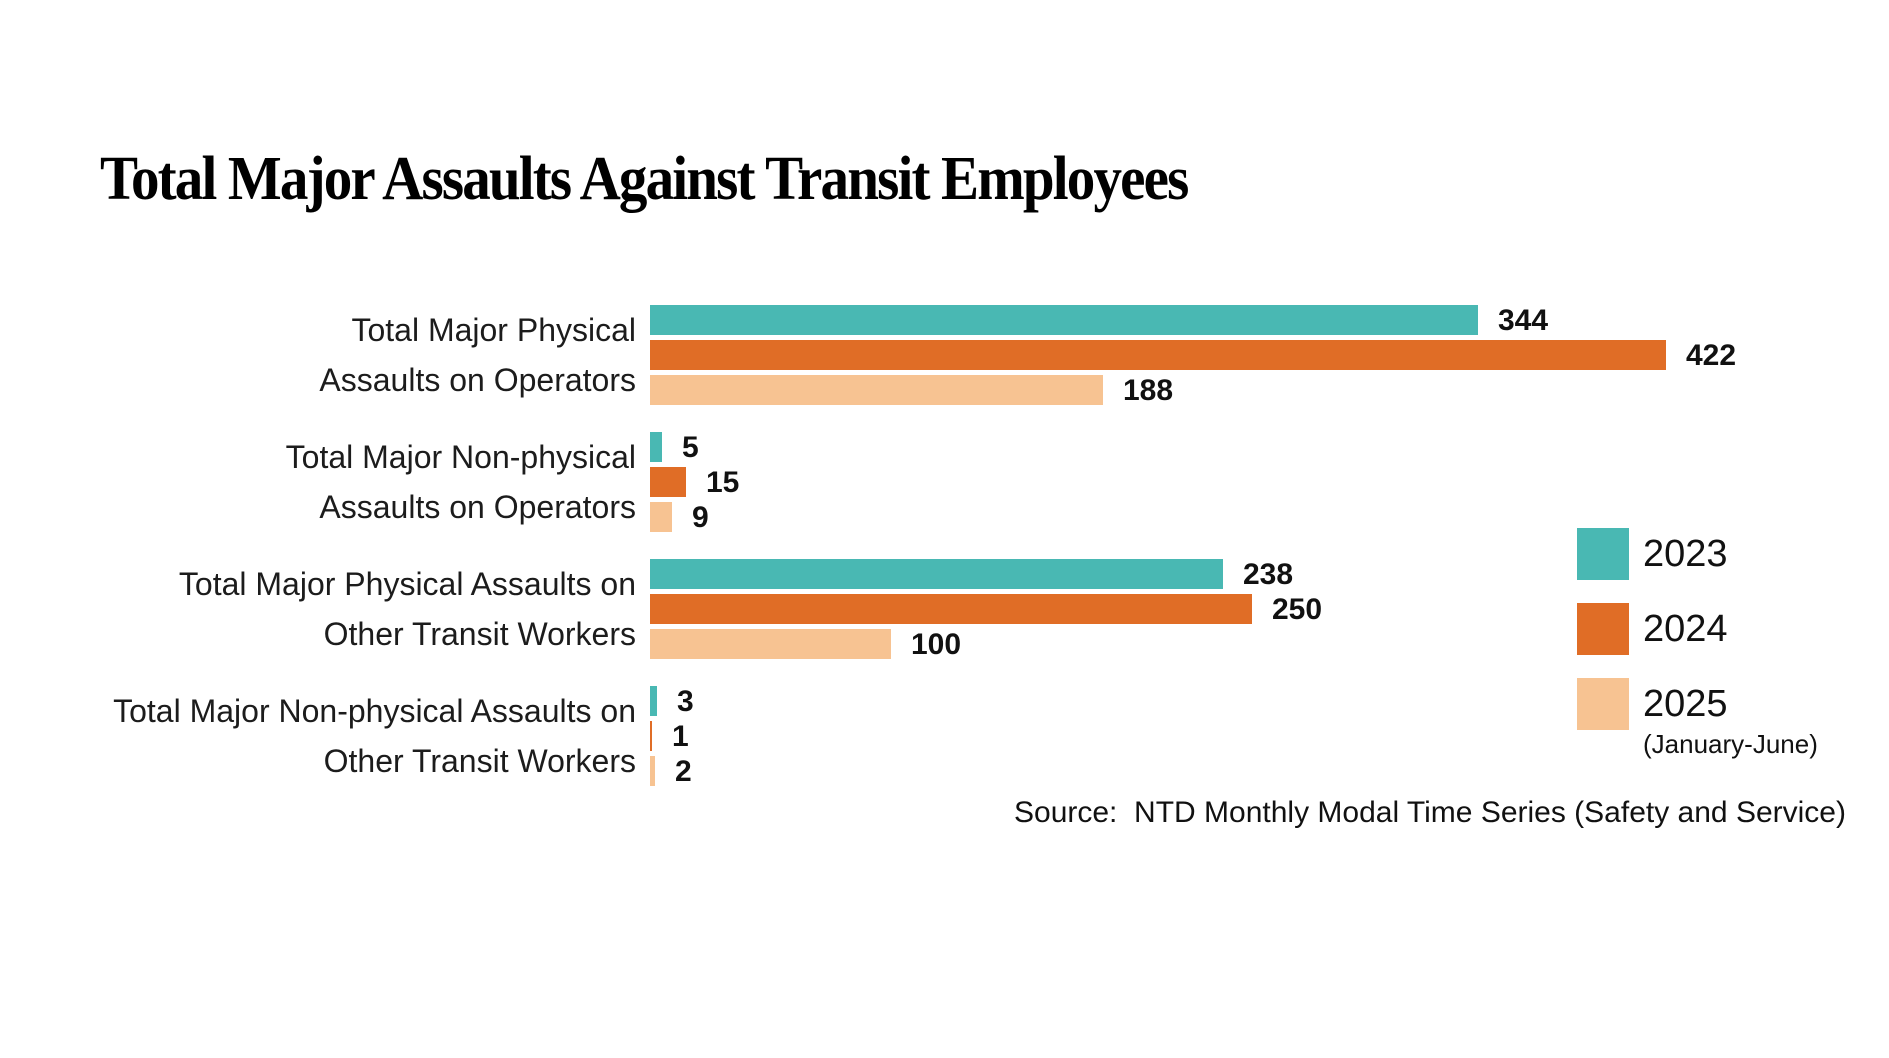 The width and height of the screenshot is (1889, 1058). What do you see at coordinates (683, 771) in the screenshot?
I see `bar-value-label: 2` at bounding box center [683, 771].